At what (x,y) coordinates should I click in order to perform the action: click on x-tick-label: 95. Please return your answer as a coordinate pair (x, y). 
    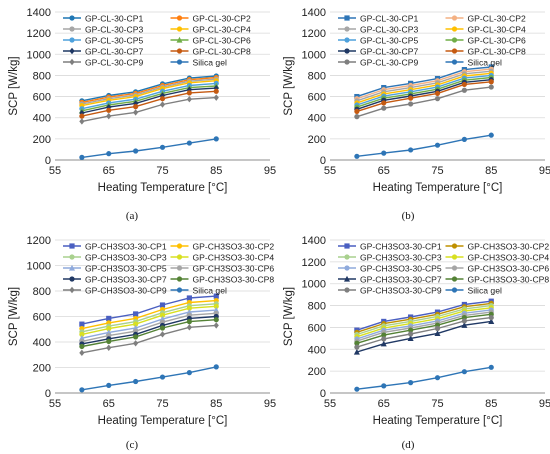
    Looking at the image, I should click on (544, 171).